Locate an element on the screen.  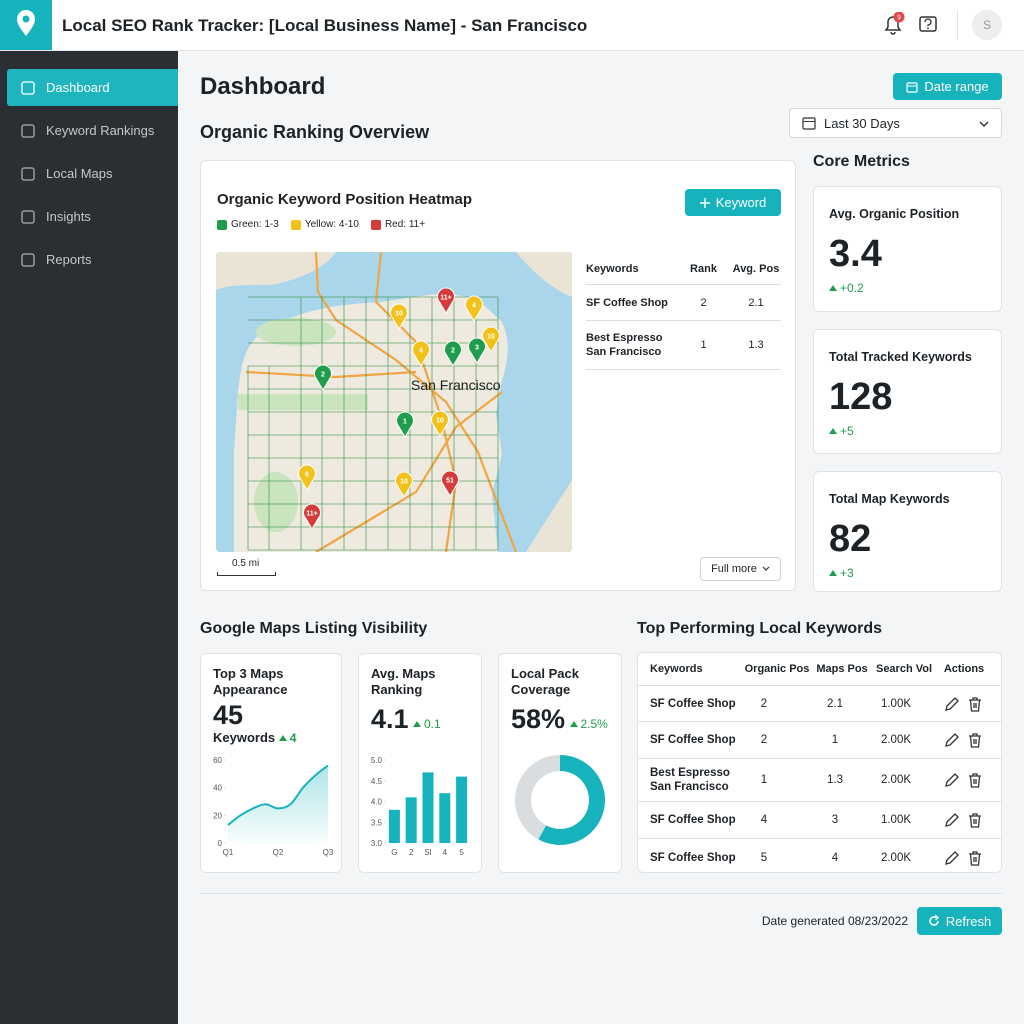
column-header: Keywords is located at coordinates (612, 269).